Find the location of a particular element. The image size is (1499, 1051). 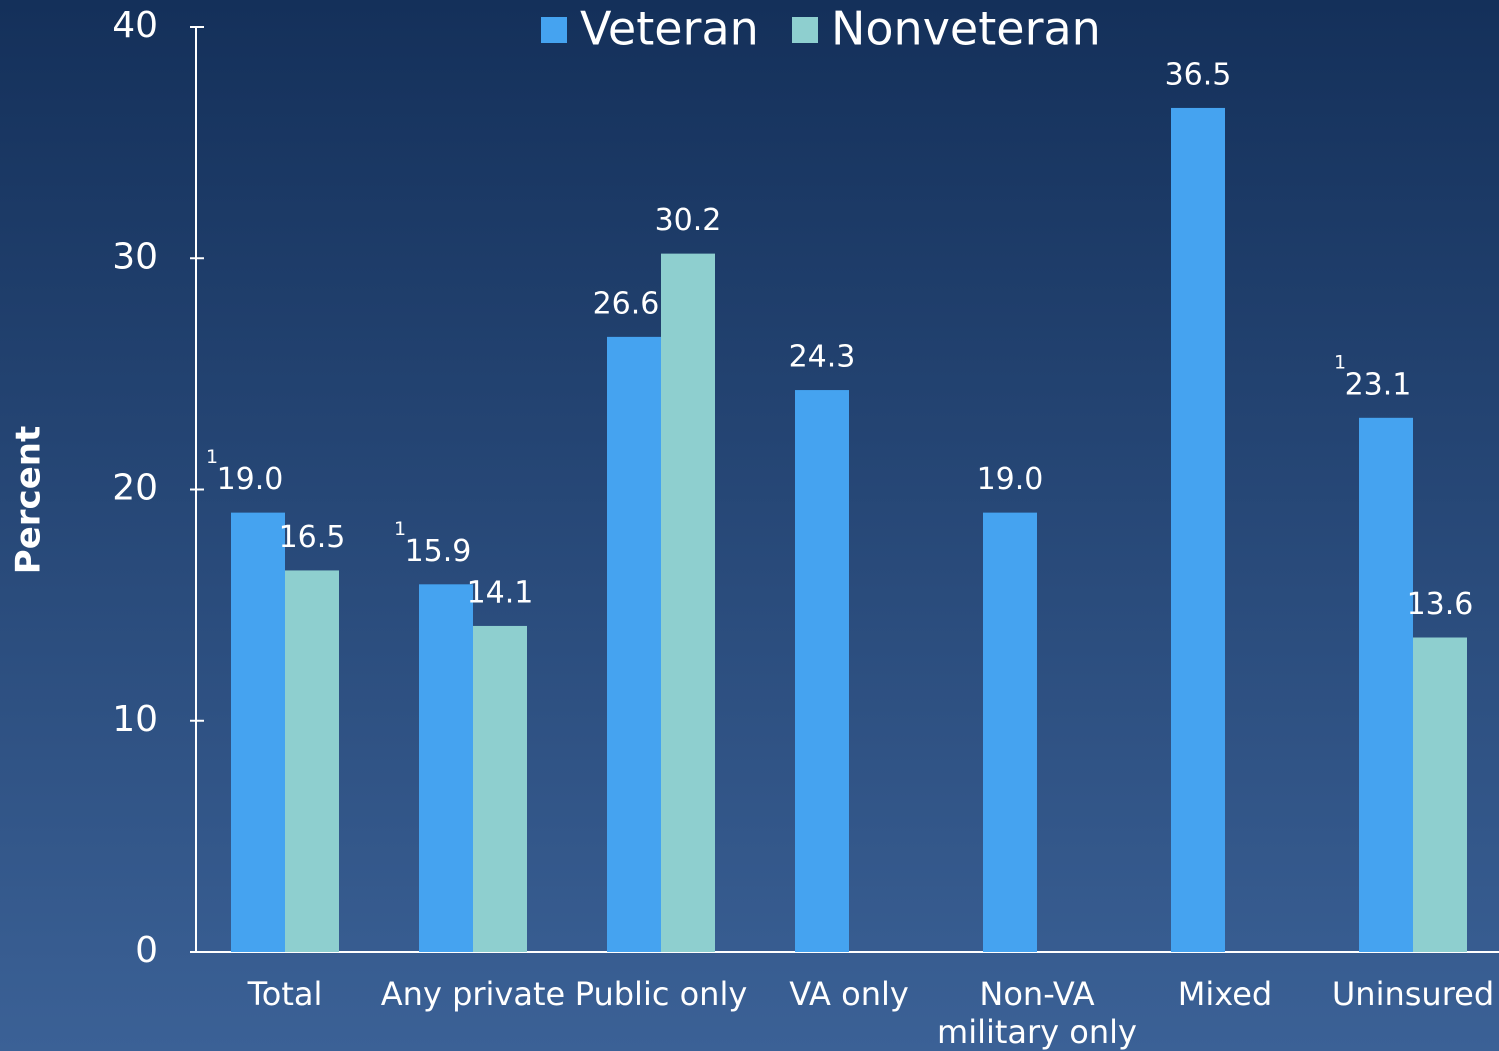

x-tick-label: VA only is located at coordinates (849, 994).